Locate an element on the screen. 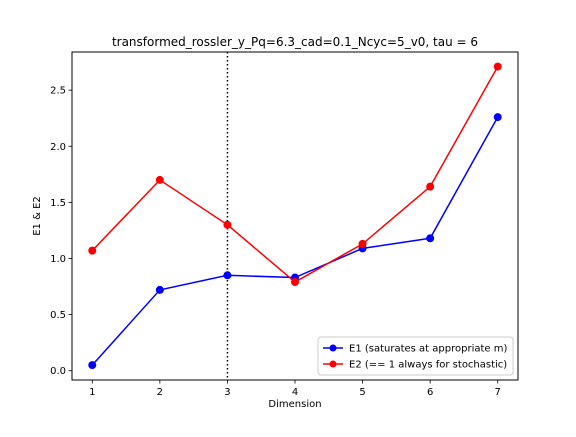  y-tick-label: 2.5 is located at coordinates (58, 91).